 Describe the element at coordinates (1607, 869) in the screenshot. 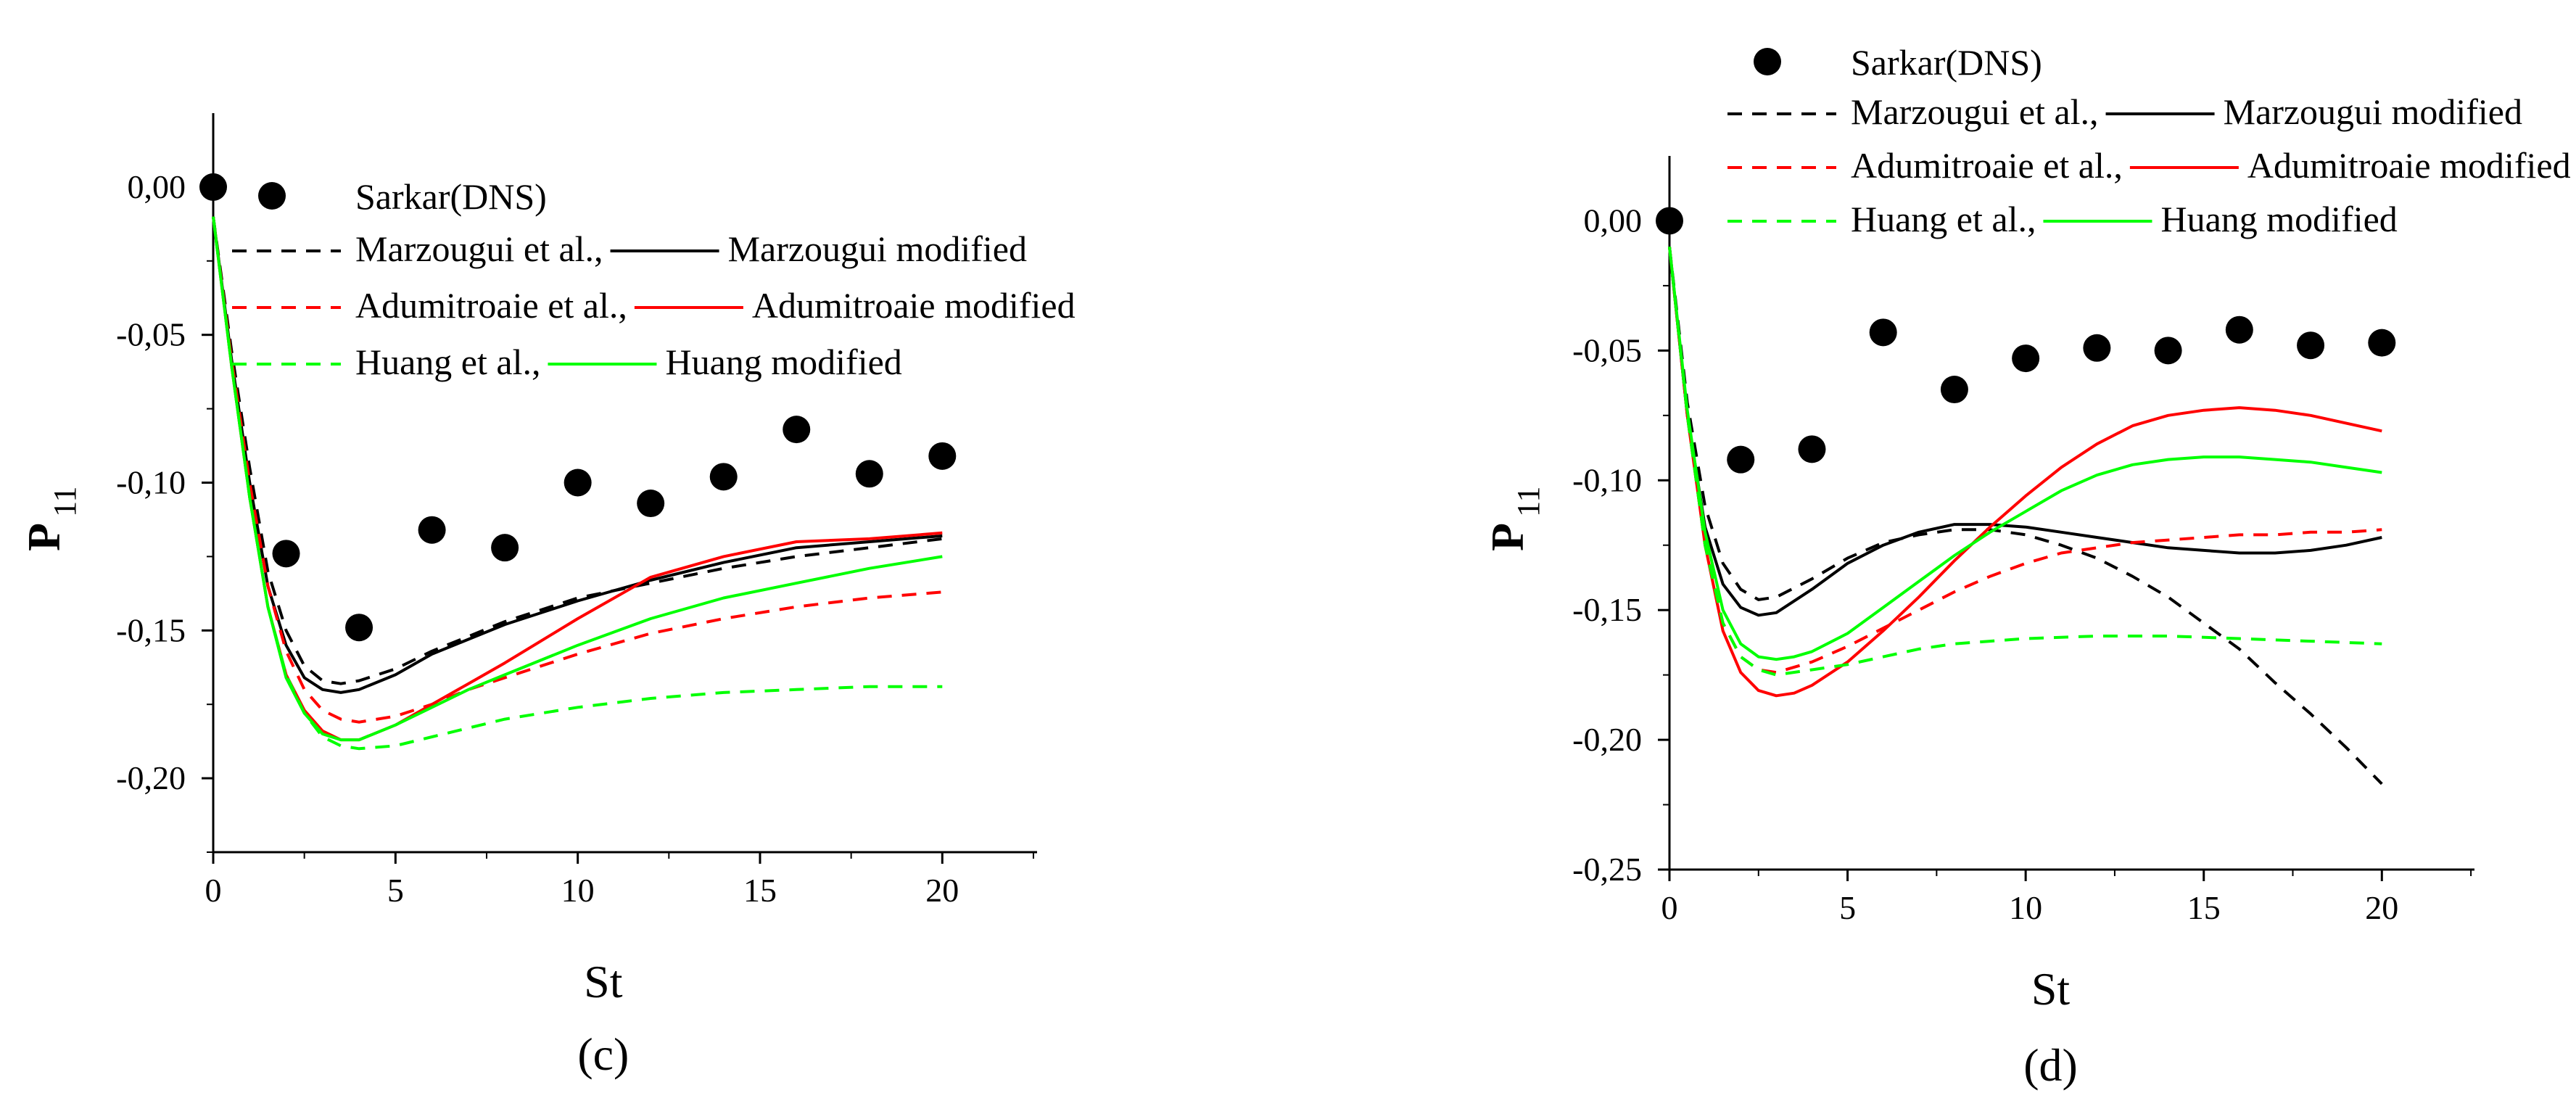

I see `y-tick-label: -0,25` at that location.